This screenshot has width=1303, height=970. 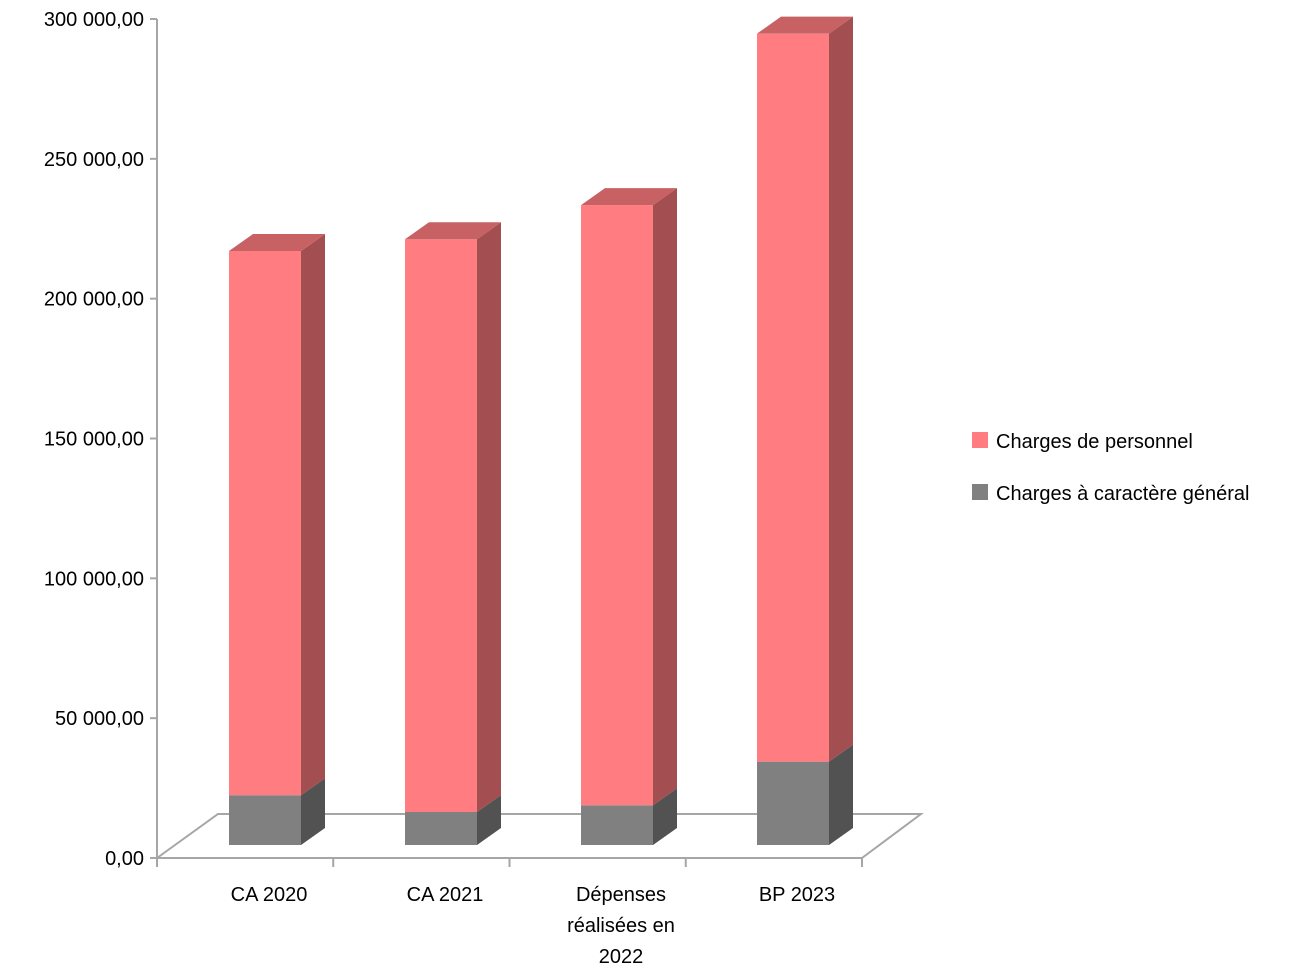 I want to click on floor-outline, so click(x=540, y=836).